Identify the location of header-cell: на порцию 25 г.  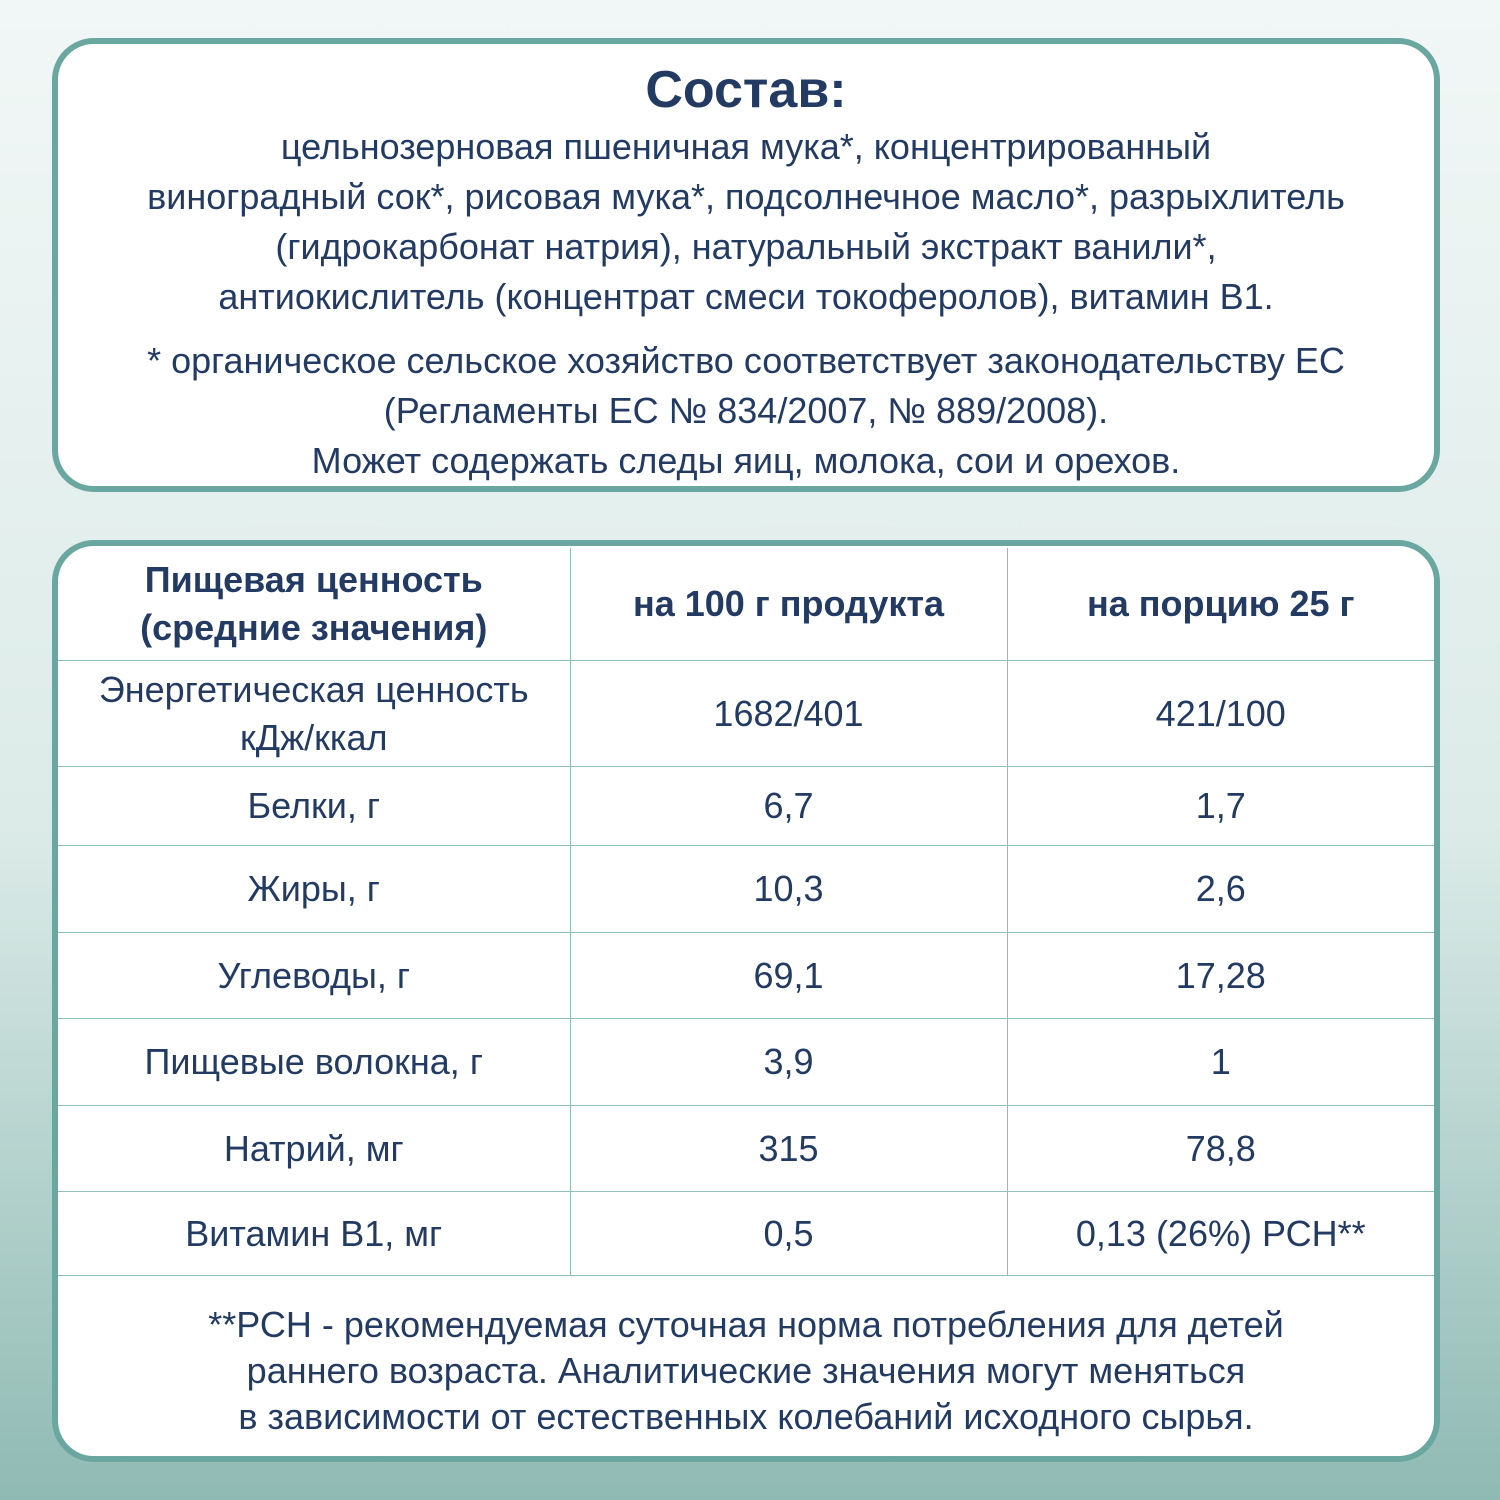
(1220, 604).